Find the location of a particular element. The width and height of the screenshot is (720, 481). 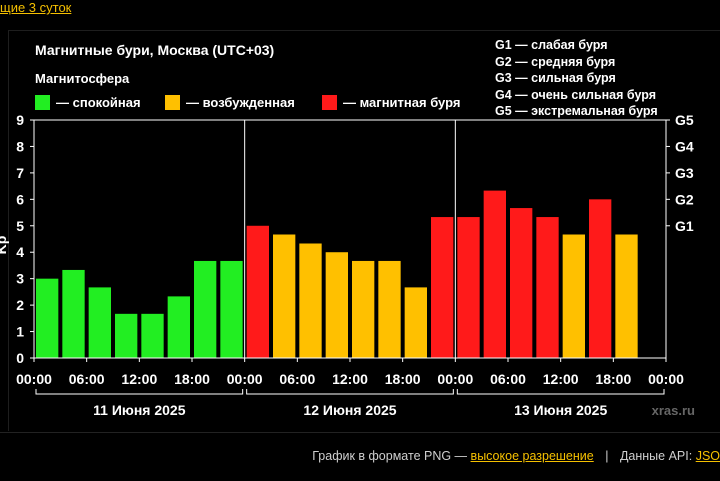

g-tick-label: G1 is located at coordinates (684, 226).